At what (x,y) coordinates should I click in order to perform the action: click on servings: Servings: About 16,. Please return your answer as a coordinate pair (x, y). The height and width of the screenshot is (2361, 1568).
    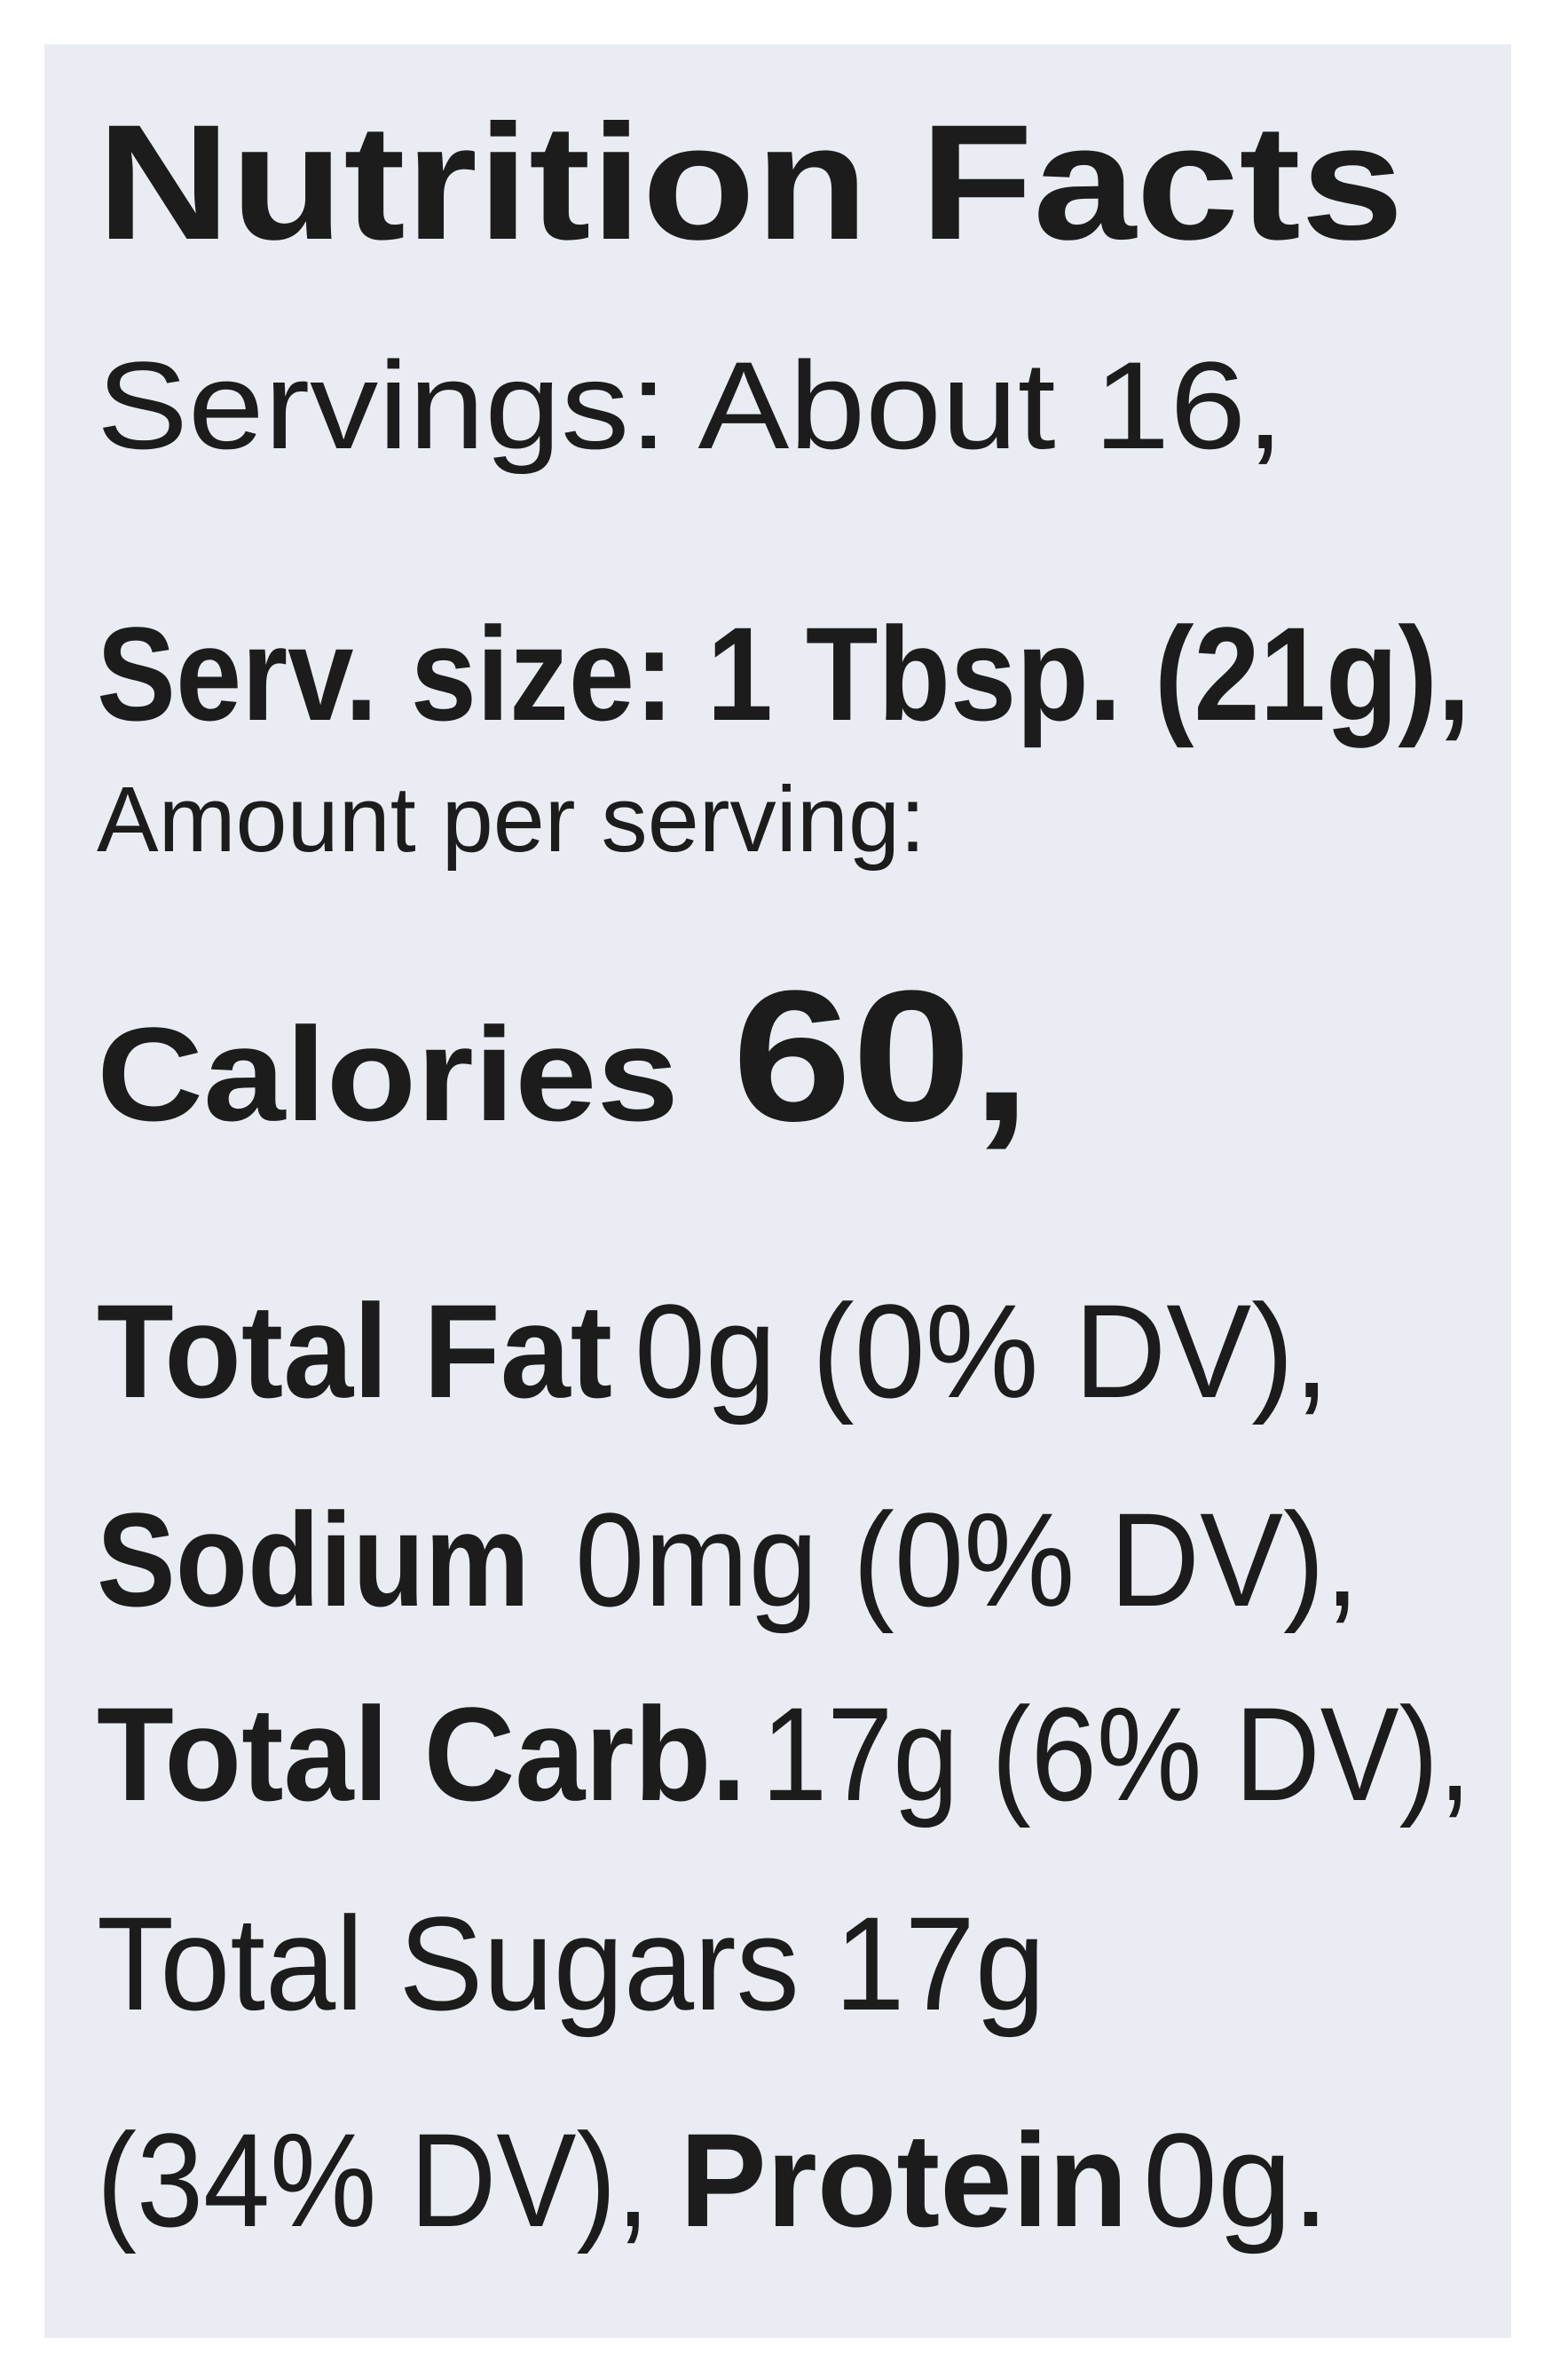
    Looking at the image, I should click on (691, 405).